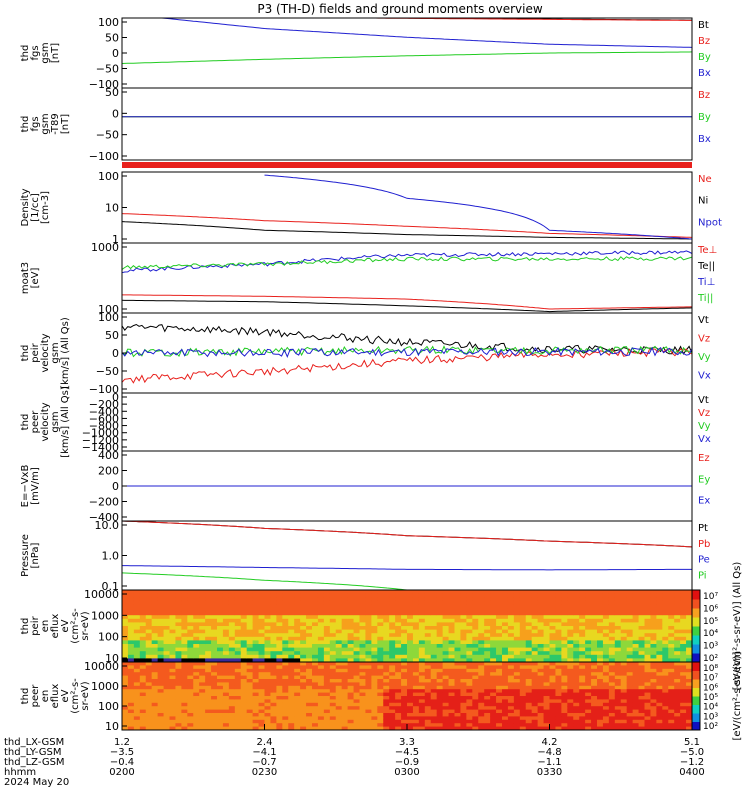 The height and width of the screenshot is (800, 750). I want to click on x-tick-value: −4.5, so click(407, 752).